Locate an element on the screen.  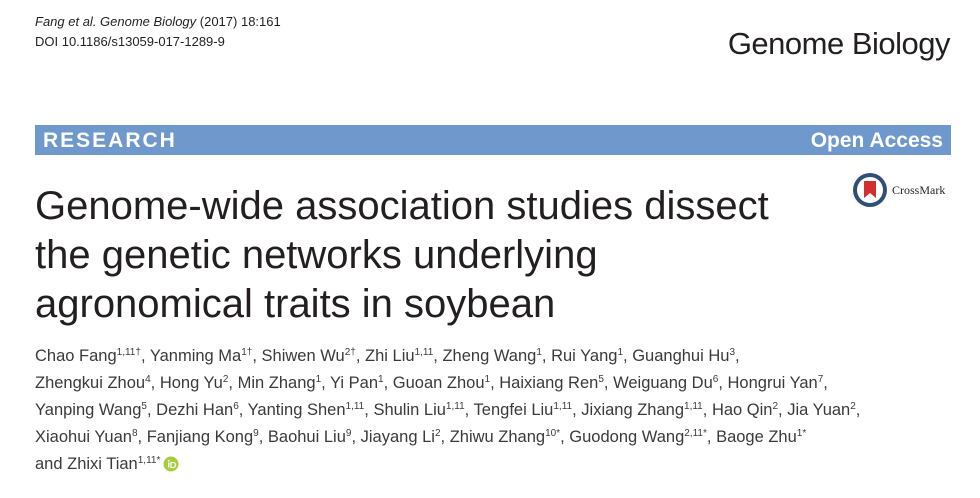
author: Jia Yuan2, is located at coordinates (823, 410).